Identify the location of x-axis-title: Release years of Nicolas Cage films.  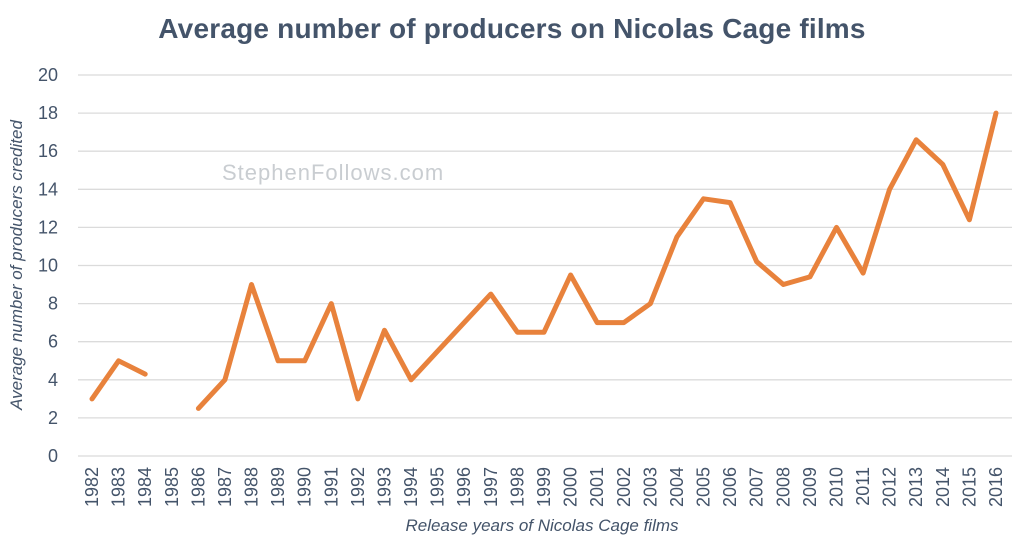
(542, 525).